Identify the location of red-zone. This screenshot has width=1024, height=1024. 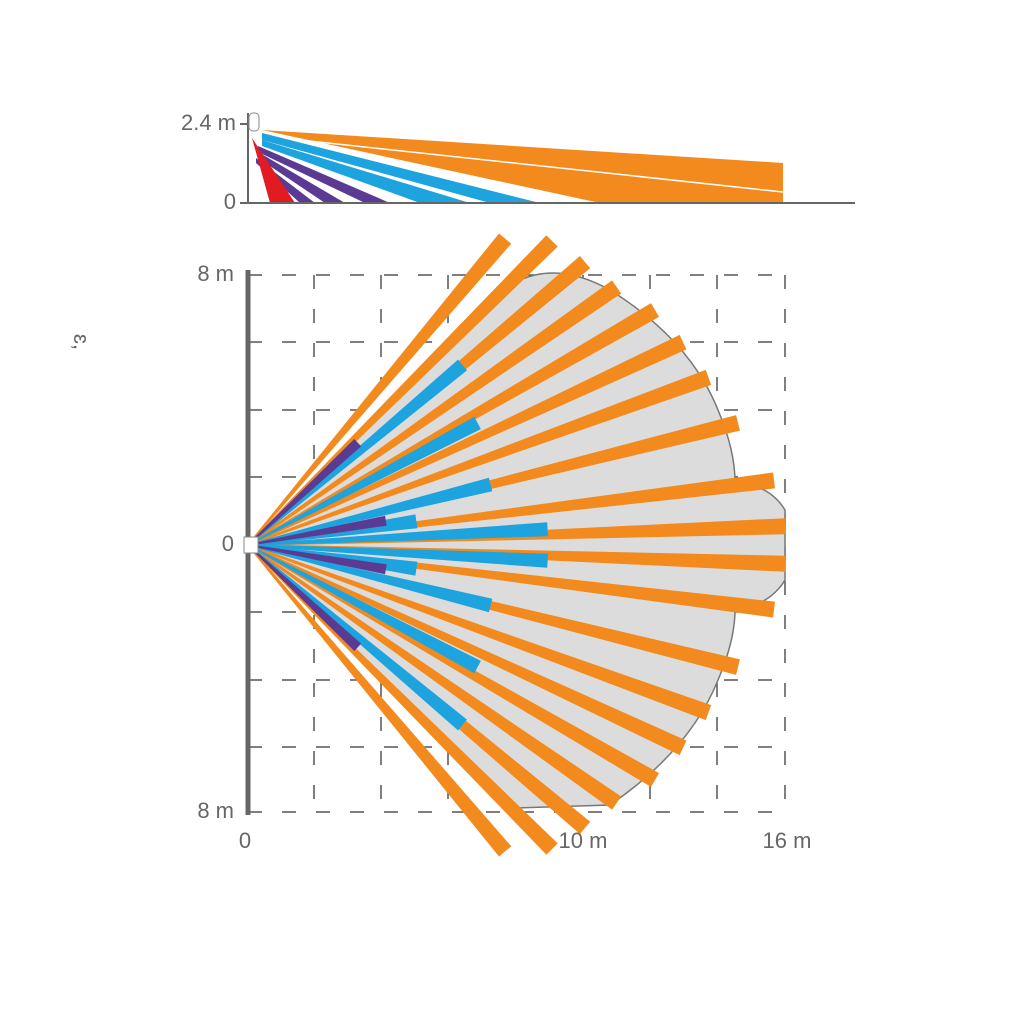
(273, 170).